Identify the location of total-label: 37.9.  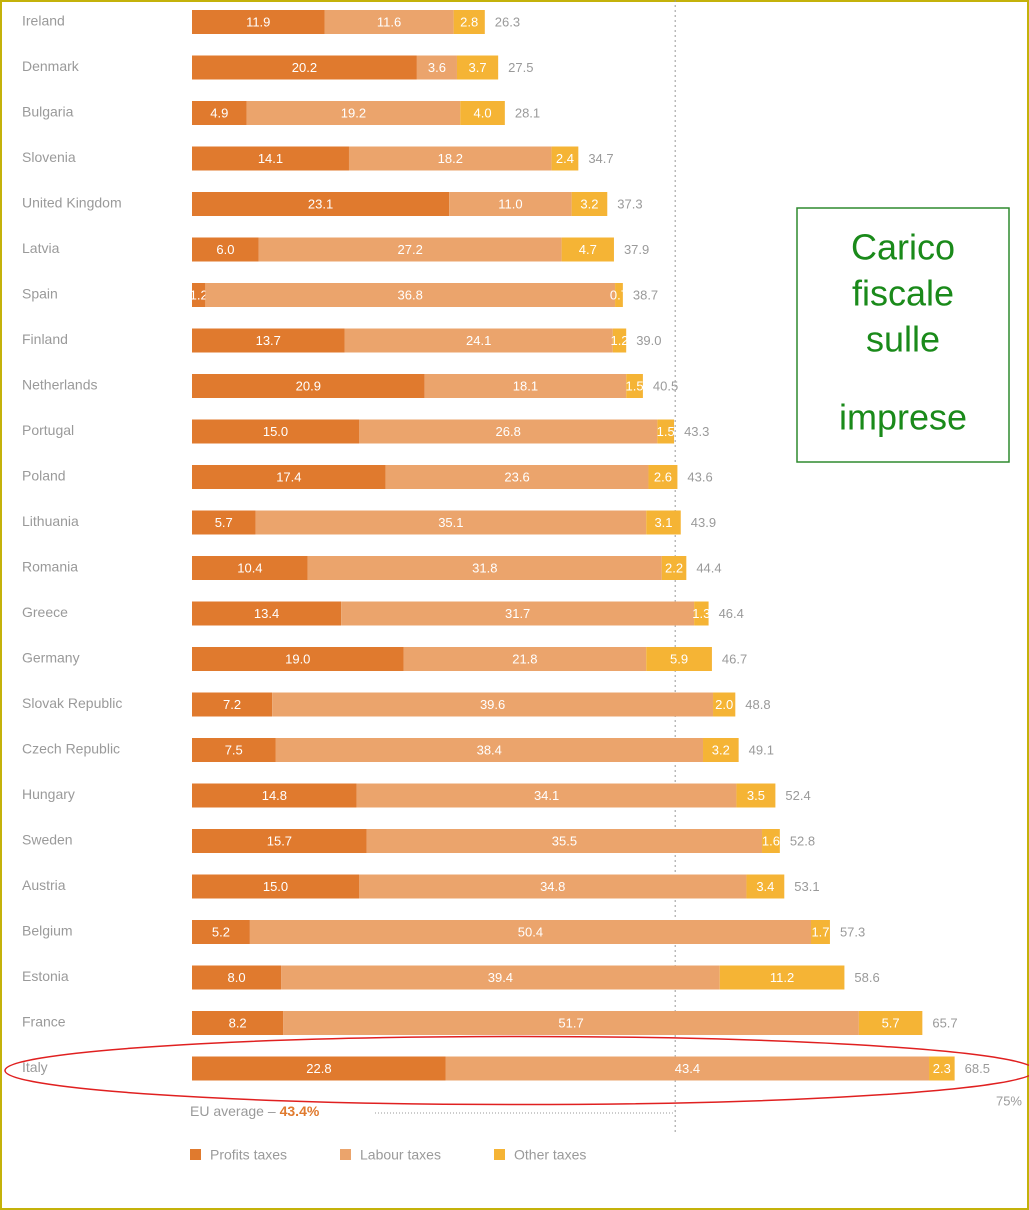
(636, 249).